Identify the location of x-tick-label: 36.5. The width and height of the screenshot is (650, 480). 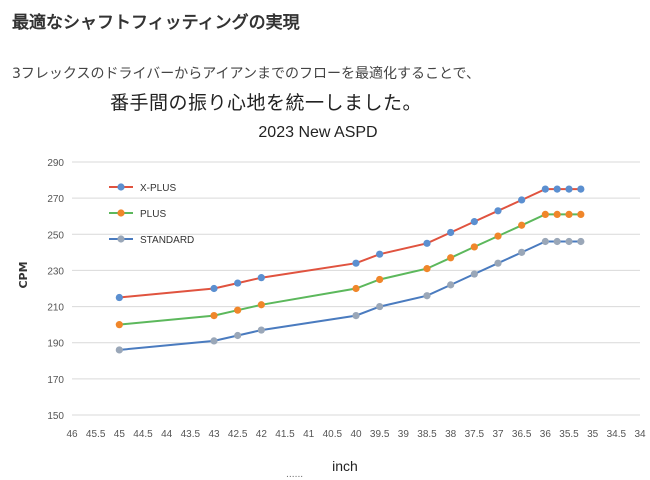
(522, 434).